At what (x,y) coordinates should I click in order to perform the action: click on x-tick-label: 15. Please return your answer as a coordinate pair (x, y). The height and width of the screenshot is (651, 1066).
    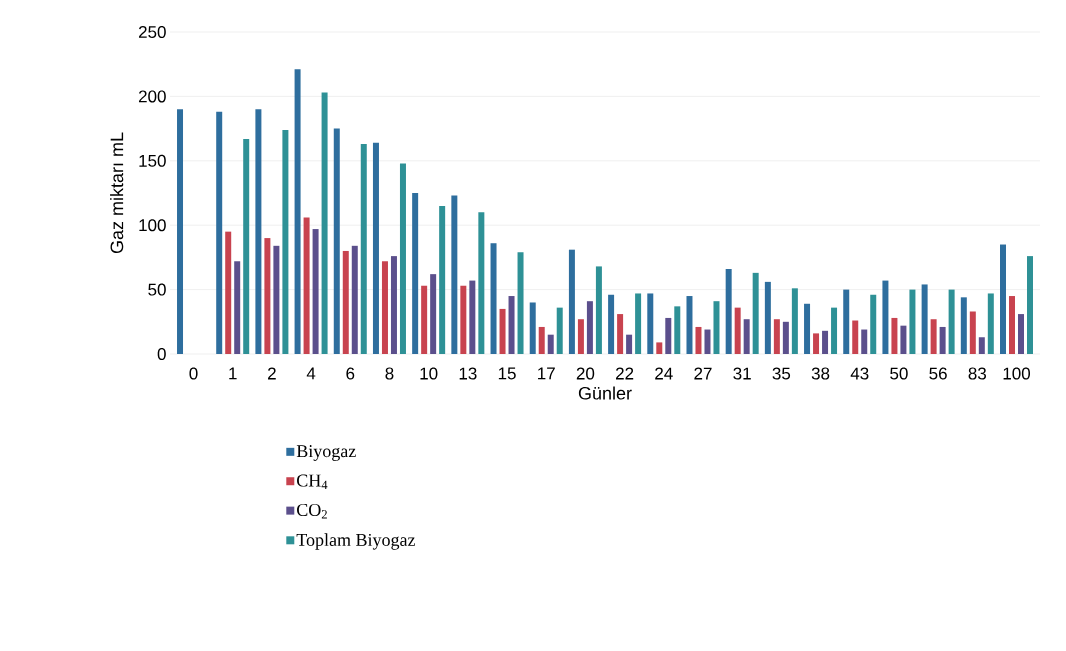
    Looking at the image, I should click on (507, 373).